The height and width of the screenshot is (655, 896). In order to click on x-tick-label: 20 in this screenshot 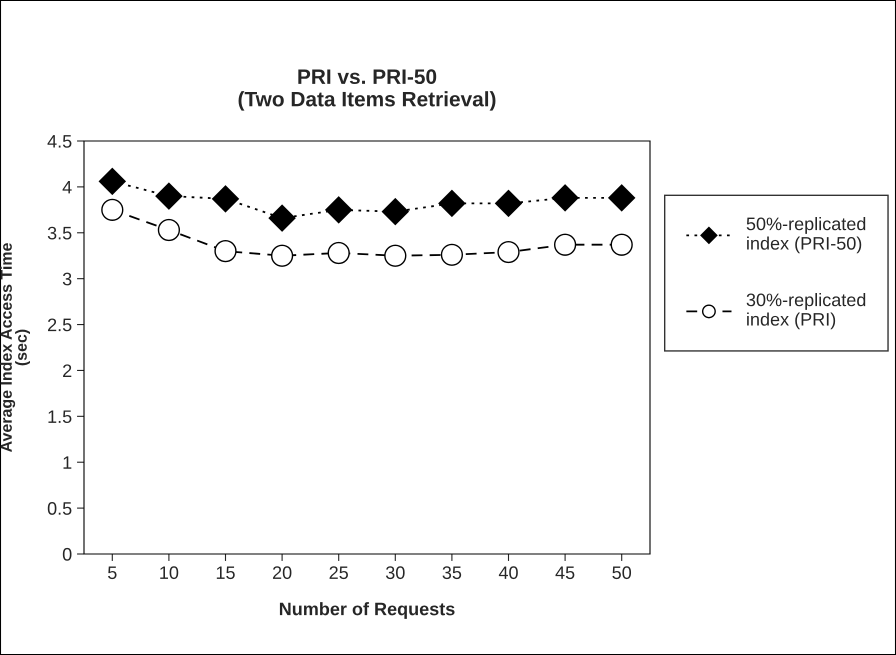, I will do `click(282, 573)`.